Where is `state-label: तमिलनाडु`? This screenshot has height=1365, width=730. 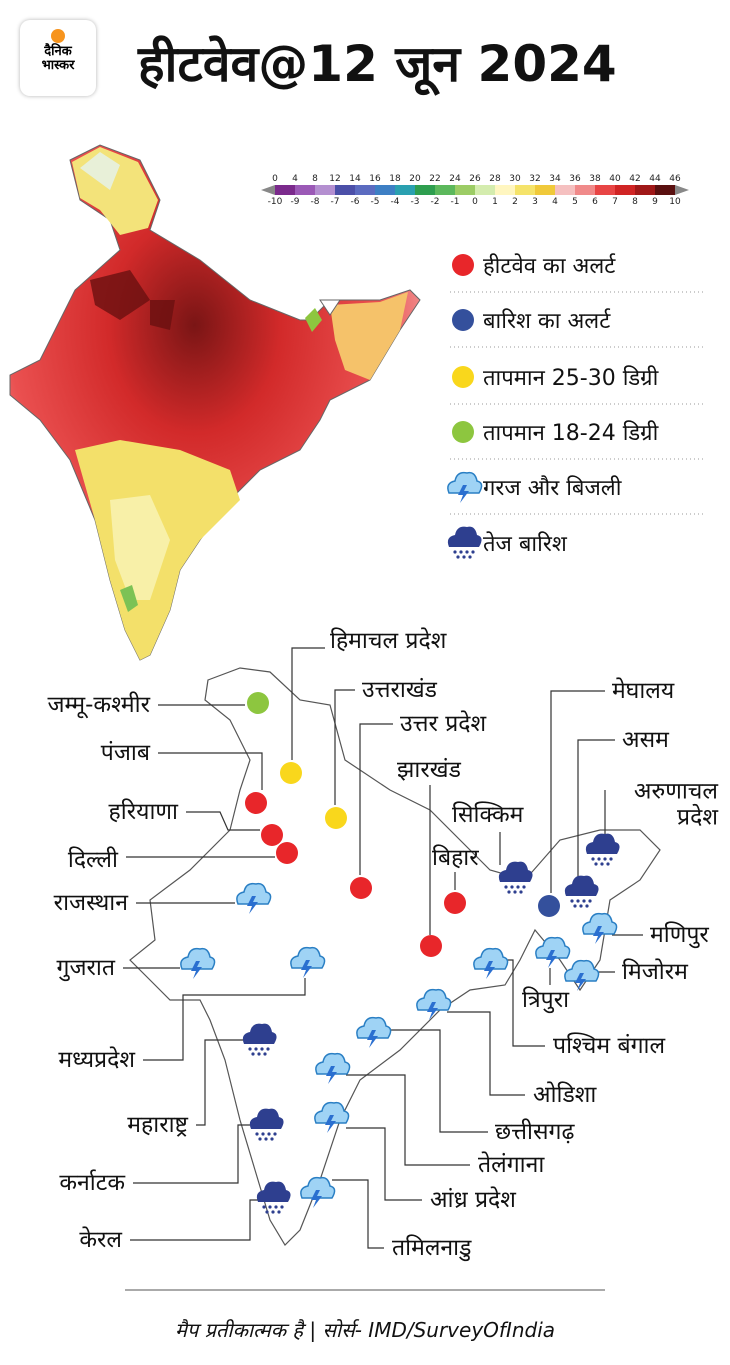
state-label: तमिलनाडु is located at coordinates (432, 1247).